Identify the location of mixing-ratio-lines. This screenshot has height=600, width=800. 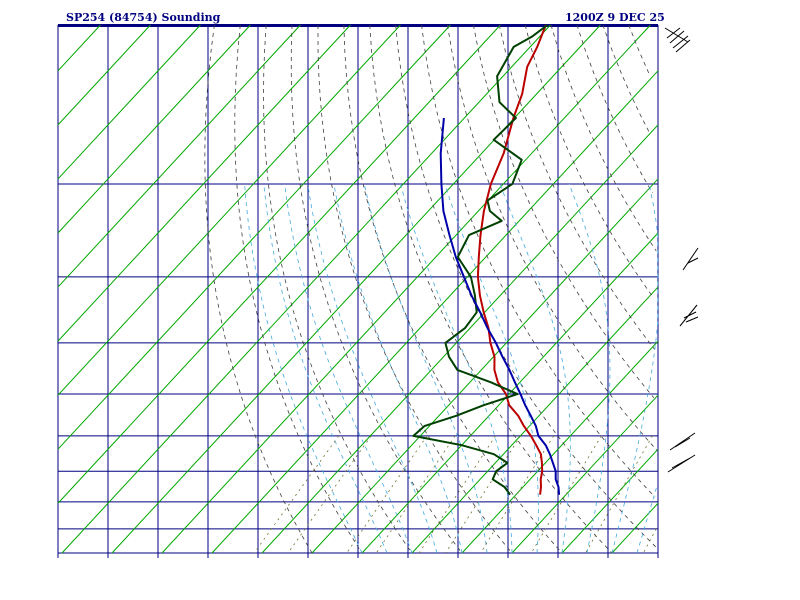
(455, 494).